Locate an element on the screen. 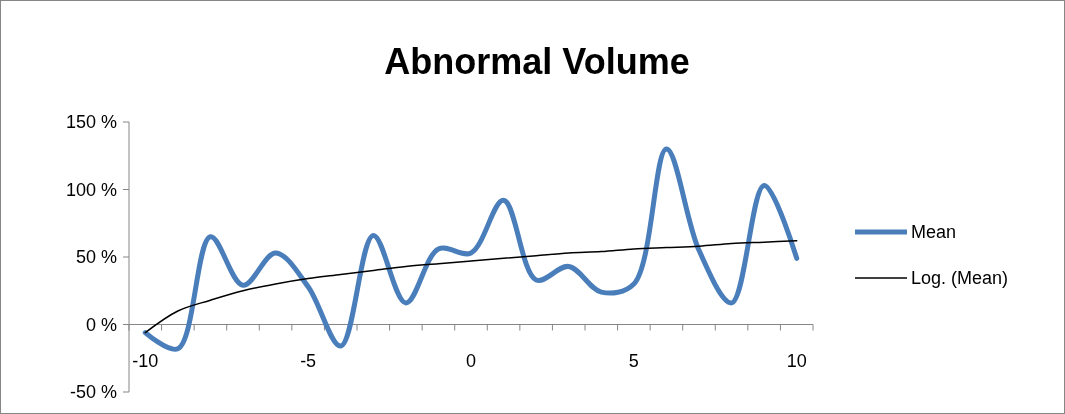  x-tick-label: 10 is located at coordinates (796, 360).